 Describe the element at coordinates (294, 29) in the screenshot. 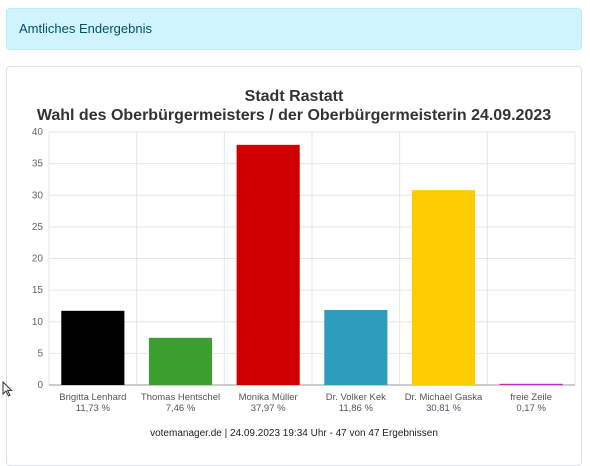

I see `status-alert: Amtliches Endergebnis` at that location.